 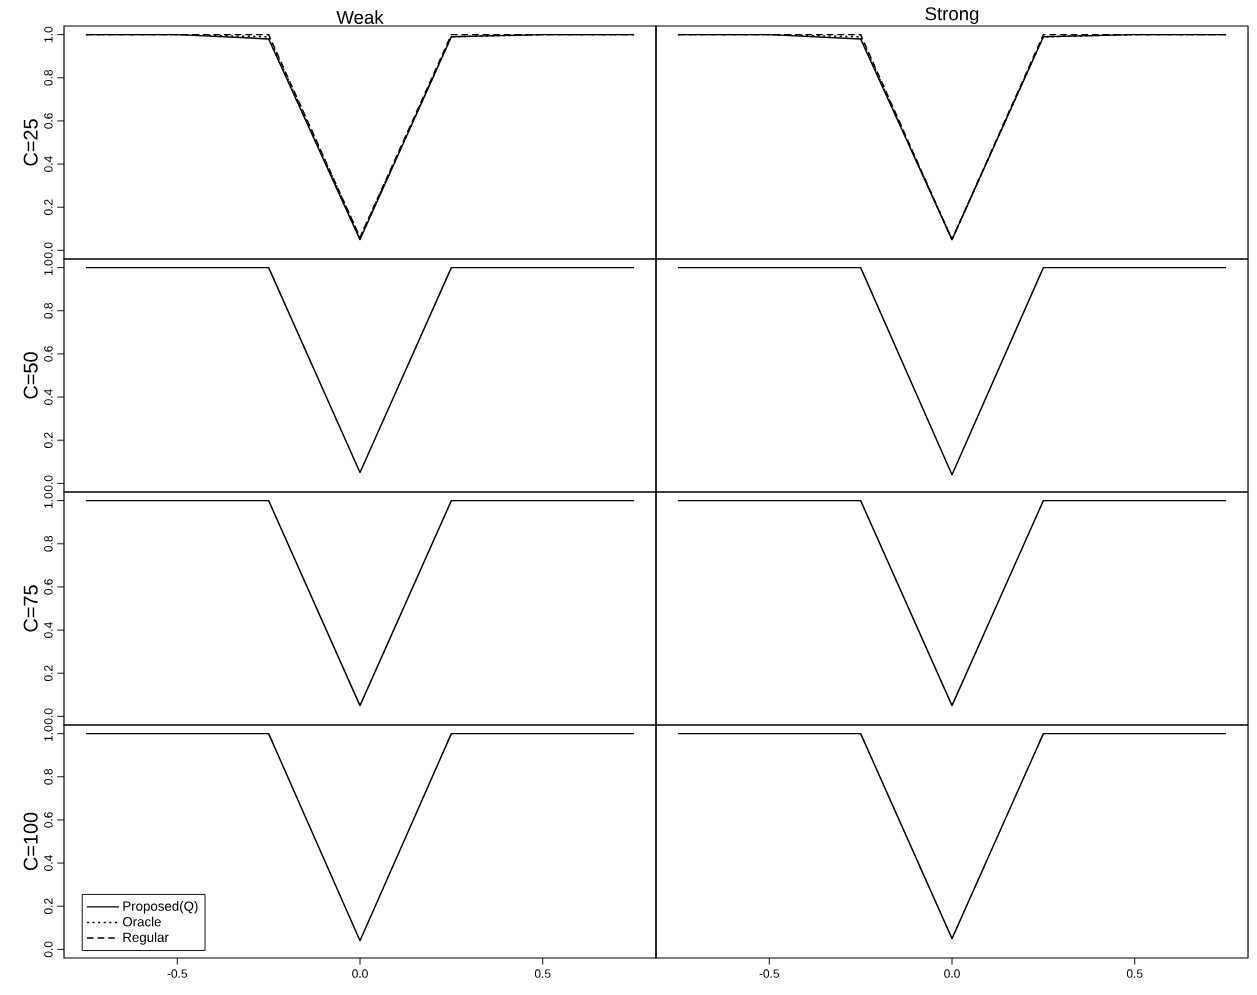 What do you see at coordinates (146, 938) in the screenshot?
I see `legend-label: Regular` at bounding box center [146, 938].